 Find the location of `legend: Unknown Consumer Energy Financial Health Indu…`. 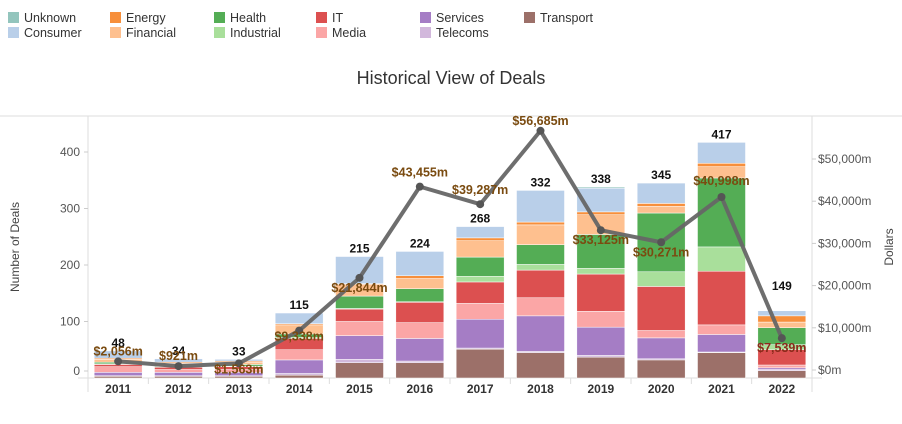

legend: Unknown Consumer Energy Financial Health Indu… is located at coordinates (451, 22).